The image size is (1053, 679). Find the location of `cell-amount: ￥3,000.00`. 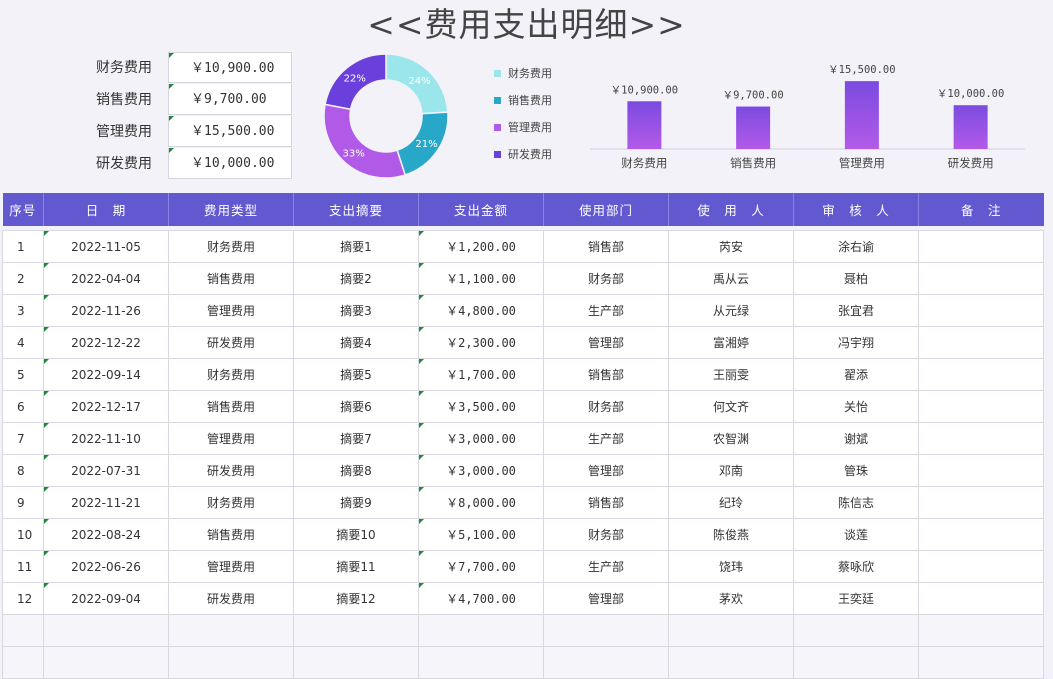

cell-amount: ￥3,000.00 is located at coordinates (481, 438).